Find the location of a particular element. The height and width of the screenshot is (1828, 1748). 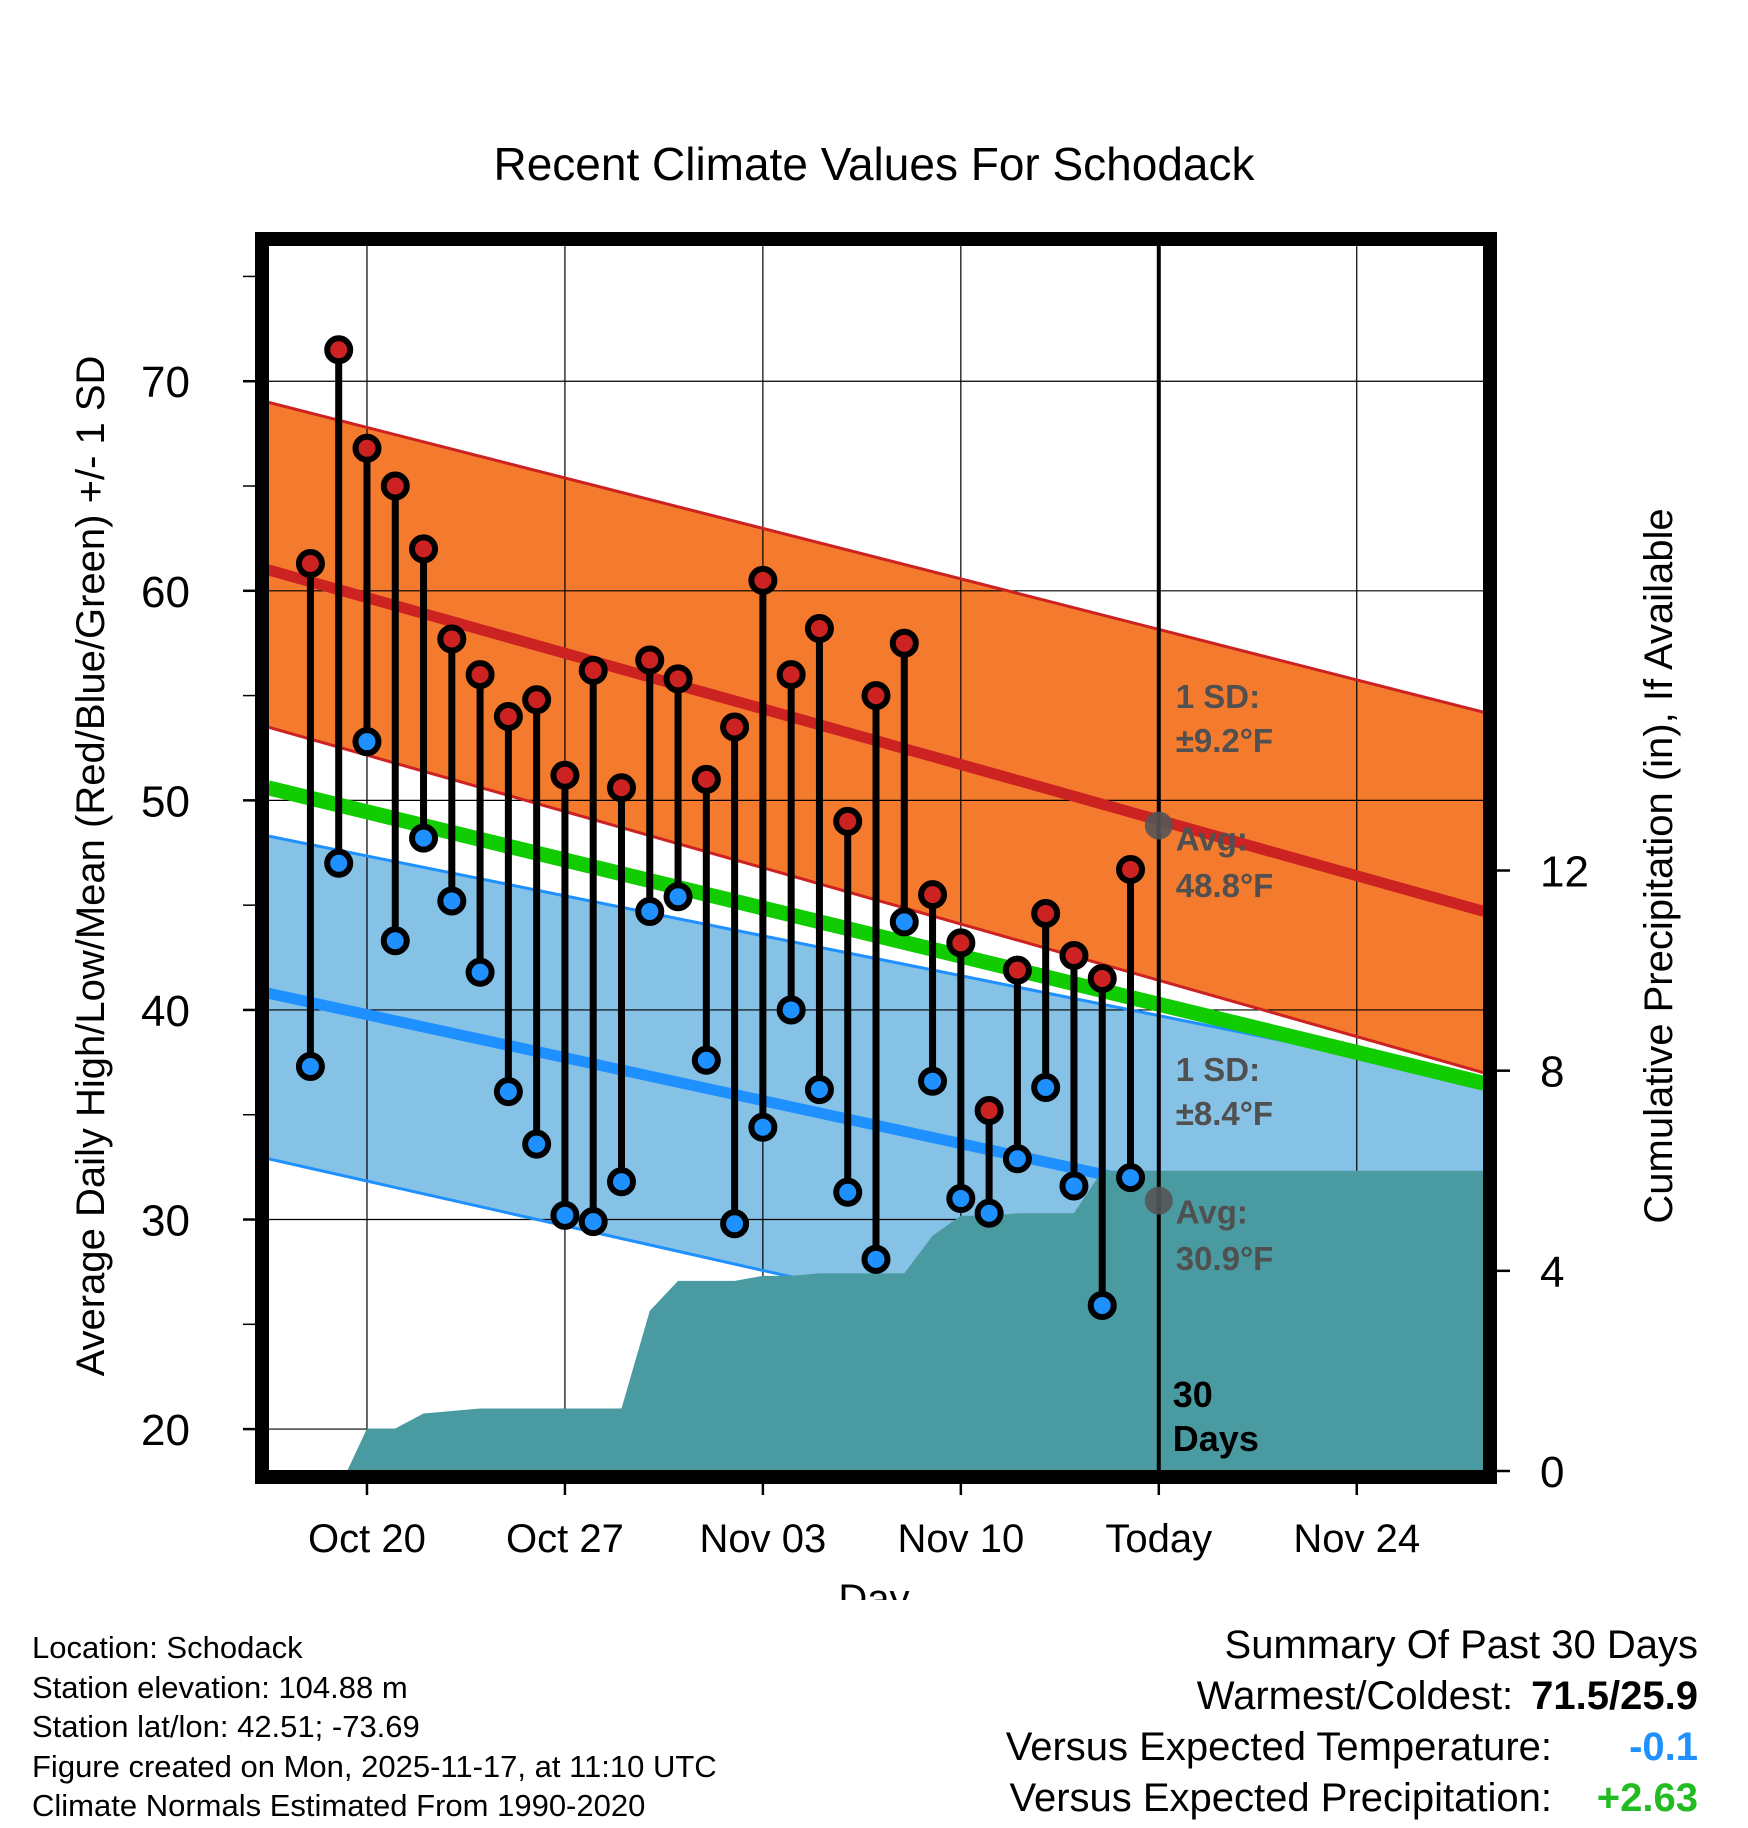

latlon-text: Station lat/lon: 42.51; -73.69 is located at coordinates (226, 1726).